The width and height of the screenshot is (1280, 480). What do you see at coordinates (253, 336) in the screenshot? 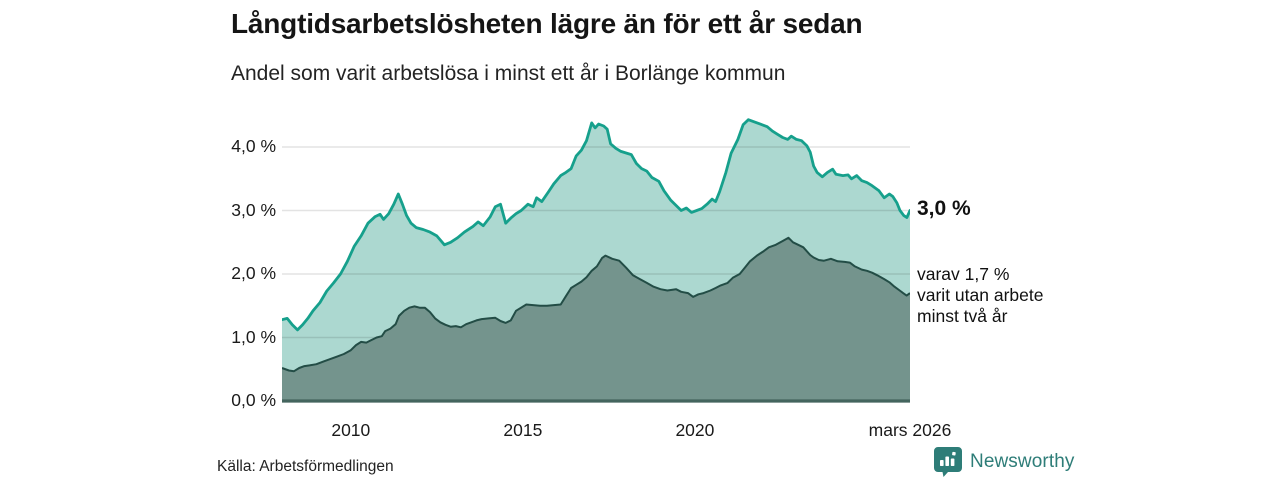
I see `y-tick-label: 1,0 %` at bounding box center [253, 336].